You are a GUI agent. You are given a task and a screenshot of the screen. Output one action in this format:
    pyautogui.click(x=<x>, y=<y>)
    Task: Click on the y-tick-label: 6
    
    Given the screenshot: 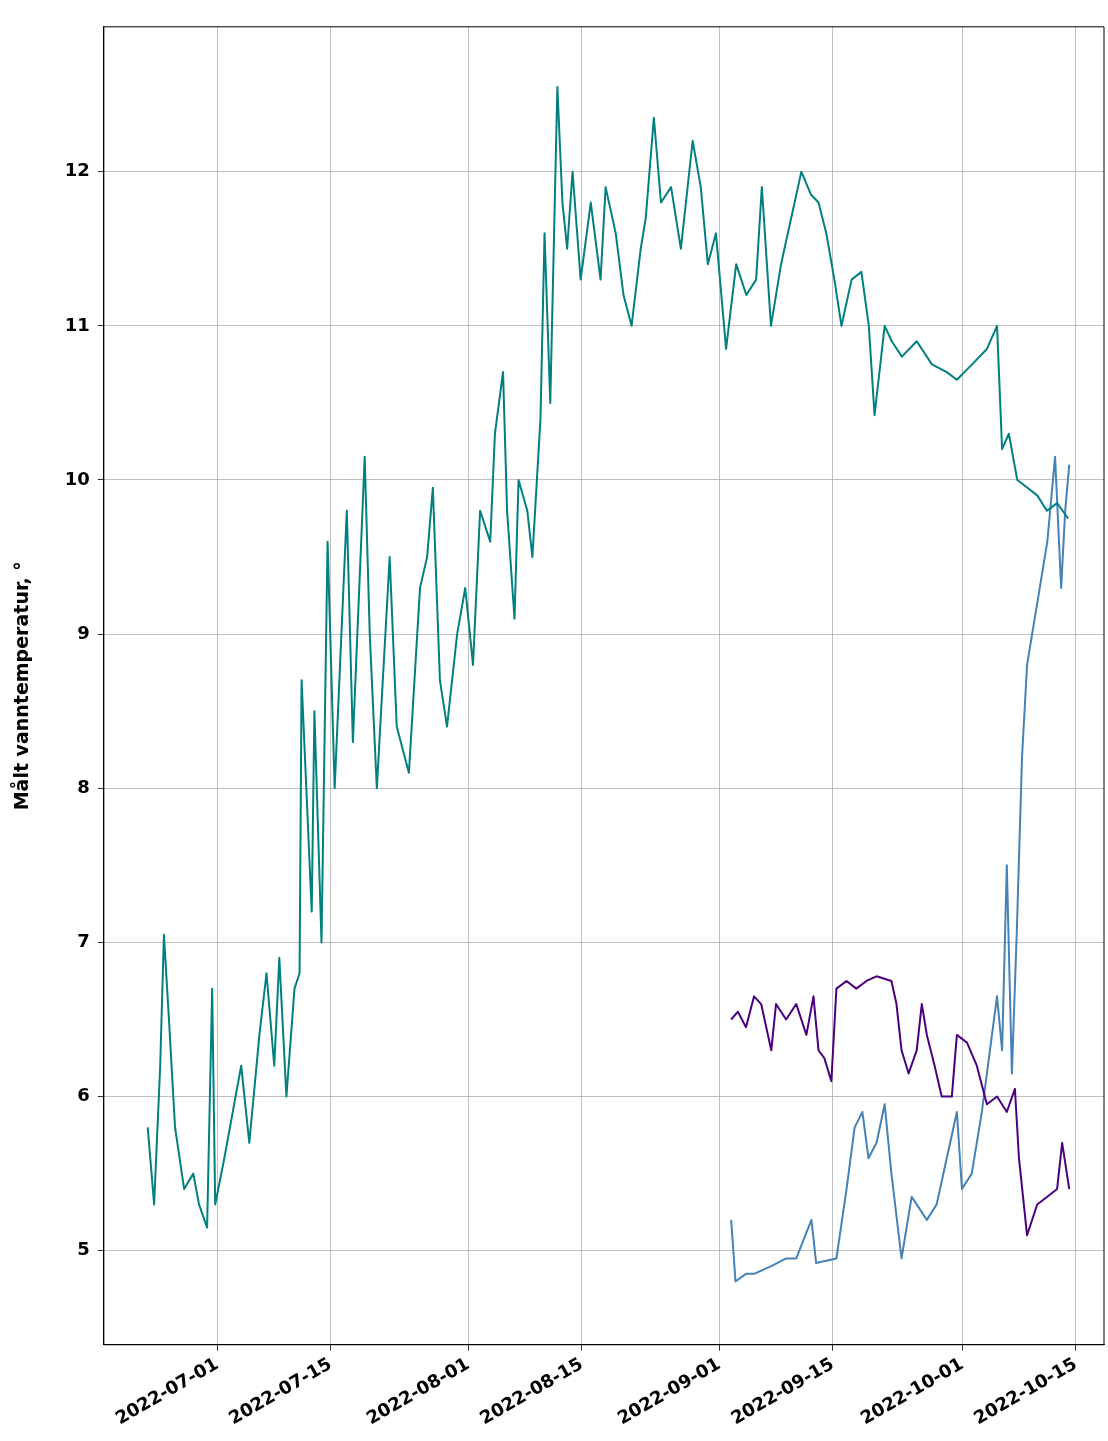 What is the action you would take?
    pyautogui.click(x=83, y=1095)
    